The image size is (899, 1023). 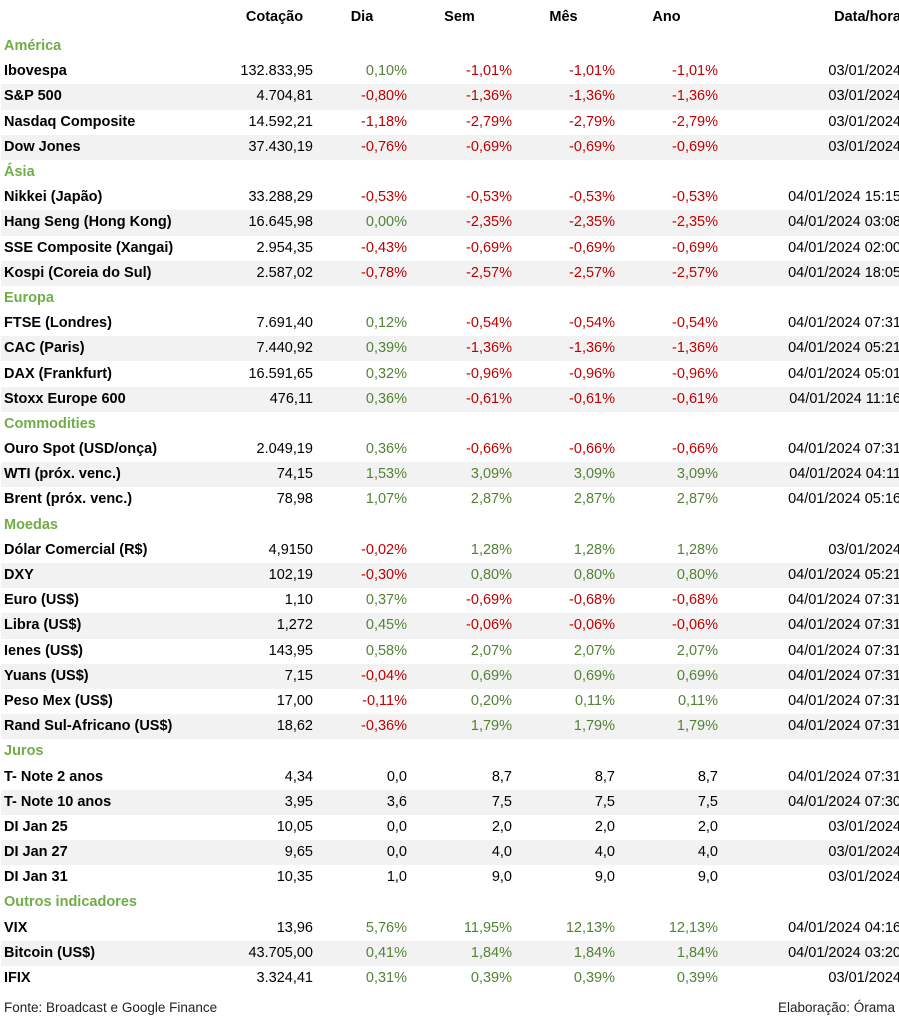 What do you see at coordinates (386, 71) in the screenshot?
I see `row-dia: 0,10%` at bounding box center [386, 71].